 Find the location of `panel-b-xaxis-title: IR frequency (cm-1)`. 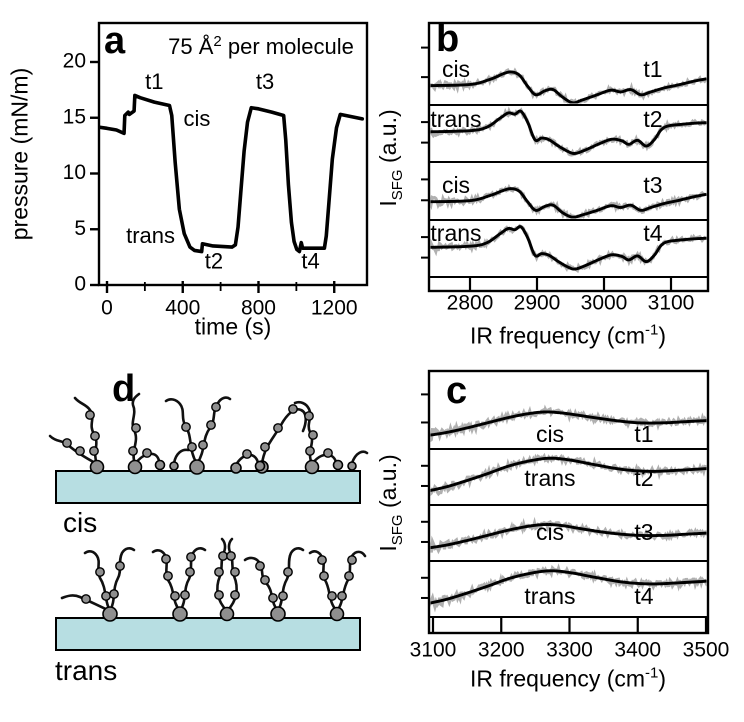

panel-b-xaxis-title: IR frequency (cm-1) is located at coordinates (568, 335).